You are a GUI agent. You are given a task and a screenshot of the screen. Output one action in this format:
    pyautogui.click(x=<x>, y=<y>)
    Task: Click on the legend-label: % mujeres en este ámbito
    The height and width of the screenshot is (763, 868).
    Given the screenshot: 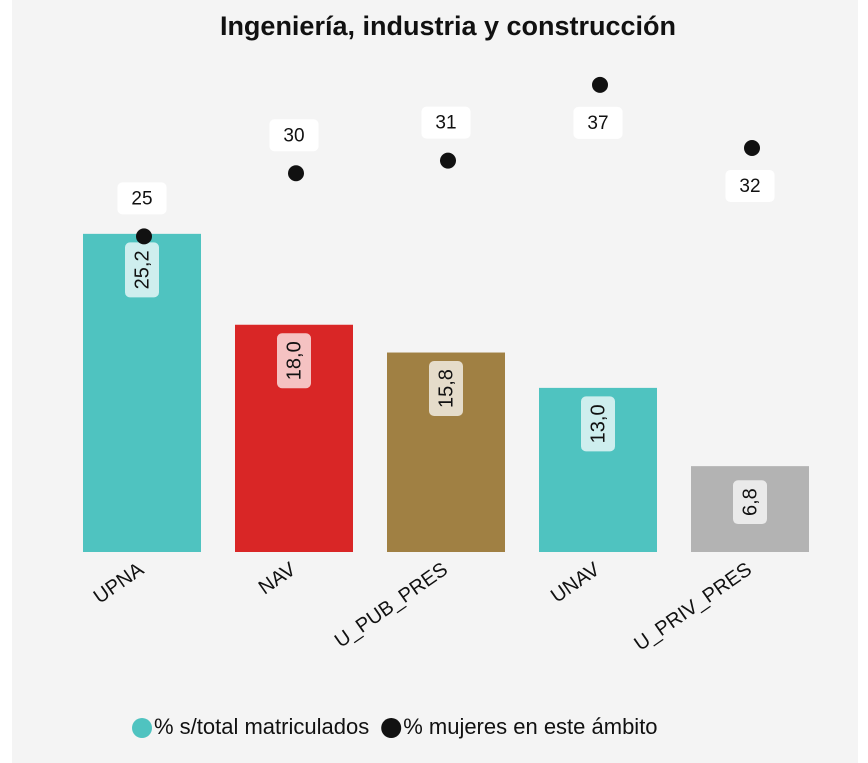 What is the action you would take?
    pyautogui.click(x=530, y=726)
    